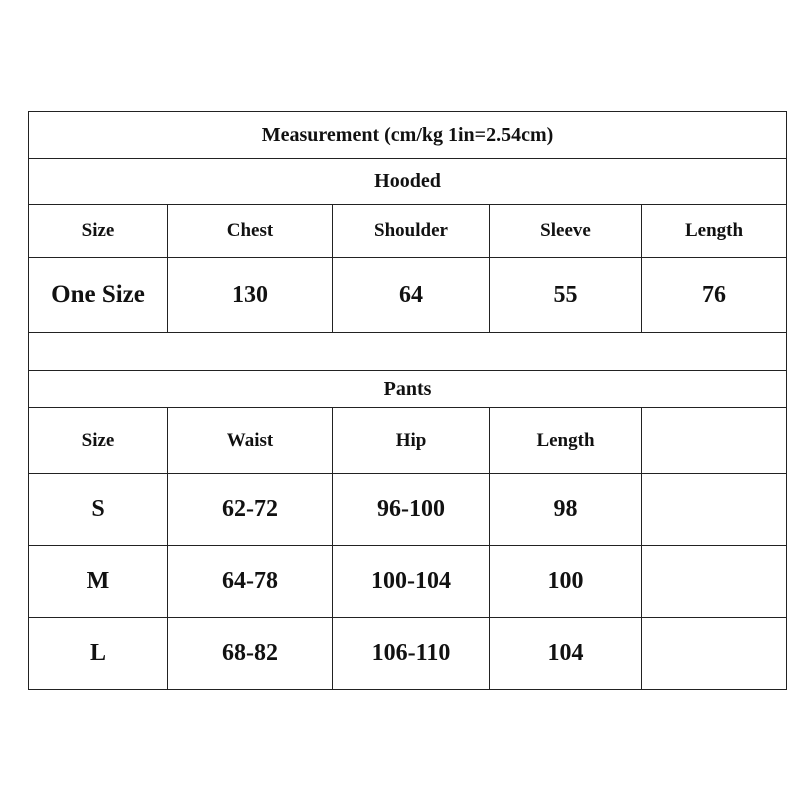 Image resolution: width=800 pixels, height=800 pixels. I want to click on cell: 104, so click(565, 653).